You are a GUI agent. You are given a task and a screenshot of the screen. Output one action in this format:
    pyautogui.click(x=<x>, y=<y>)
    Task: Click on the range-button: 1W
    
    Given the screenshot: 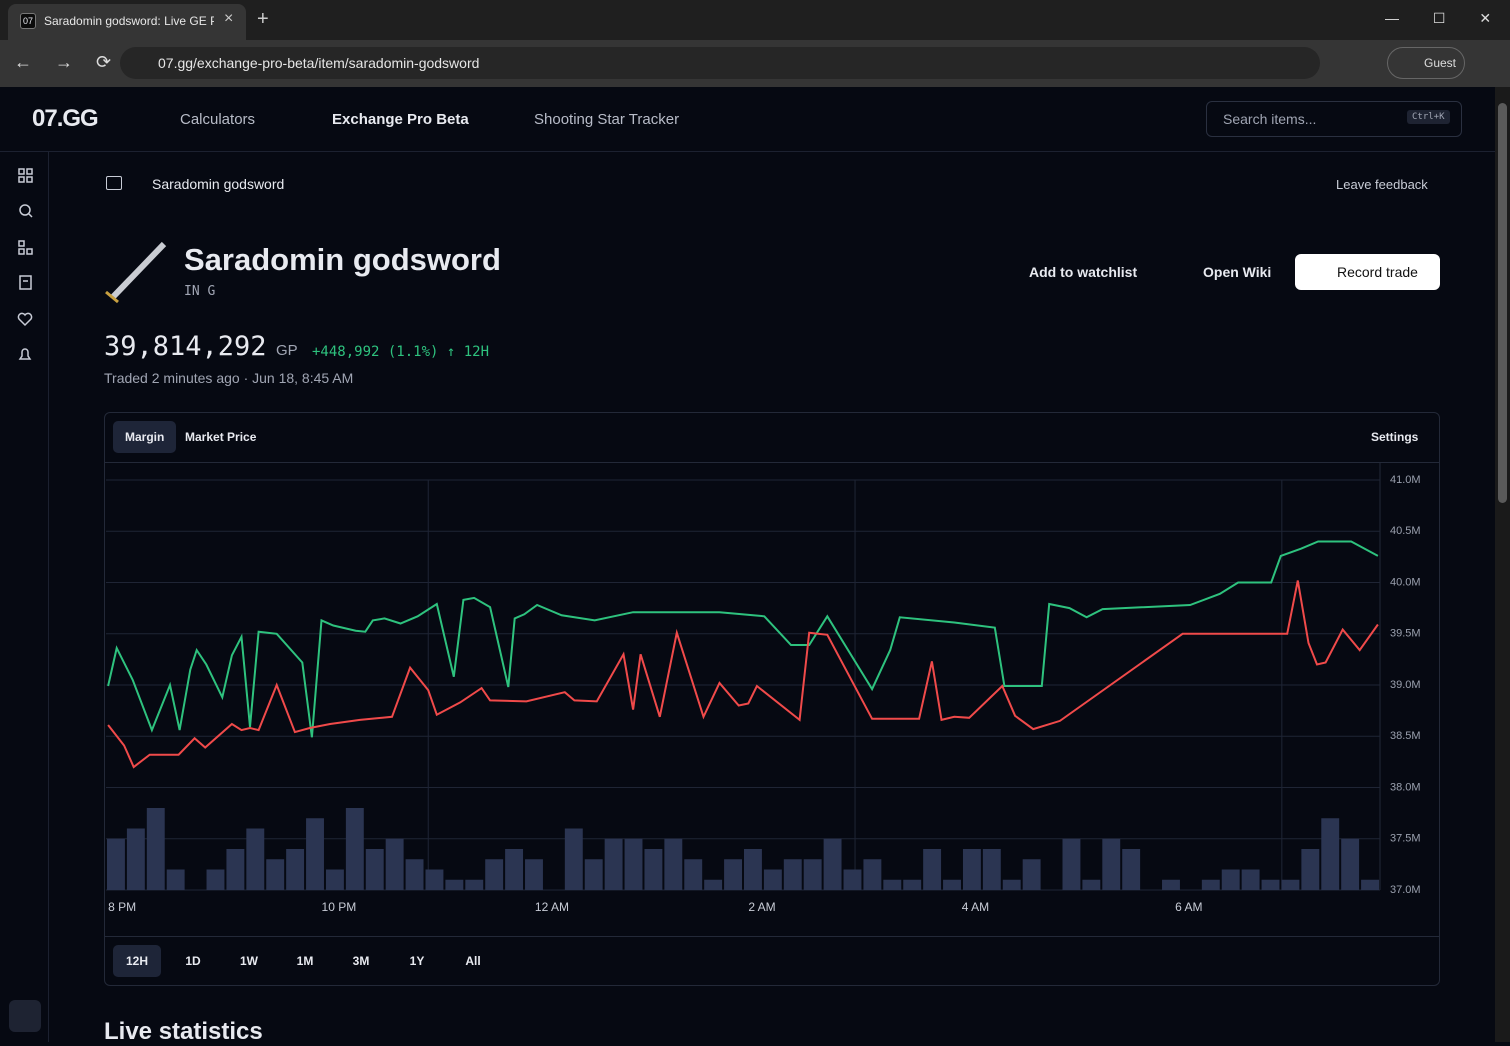 What is the action you would take?
    pyautogui.click(x=249, y=961)
    